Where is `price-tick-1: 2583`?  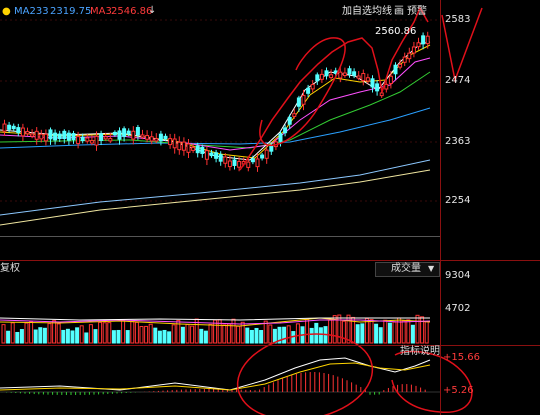
price-tick-1: 2583 is located at coordinates (458, 19).